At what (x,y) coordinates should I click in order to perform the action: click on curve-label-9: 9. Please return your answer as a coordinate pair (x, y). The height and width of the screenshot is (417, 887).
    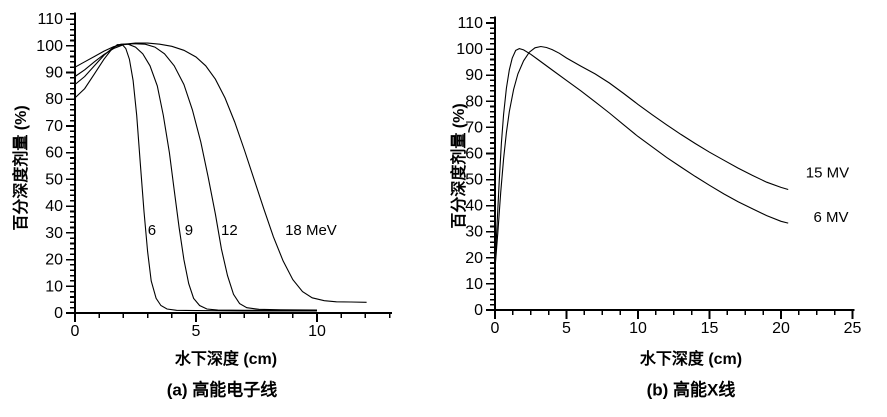
    Looking at the image, I should click on (189, 230).